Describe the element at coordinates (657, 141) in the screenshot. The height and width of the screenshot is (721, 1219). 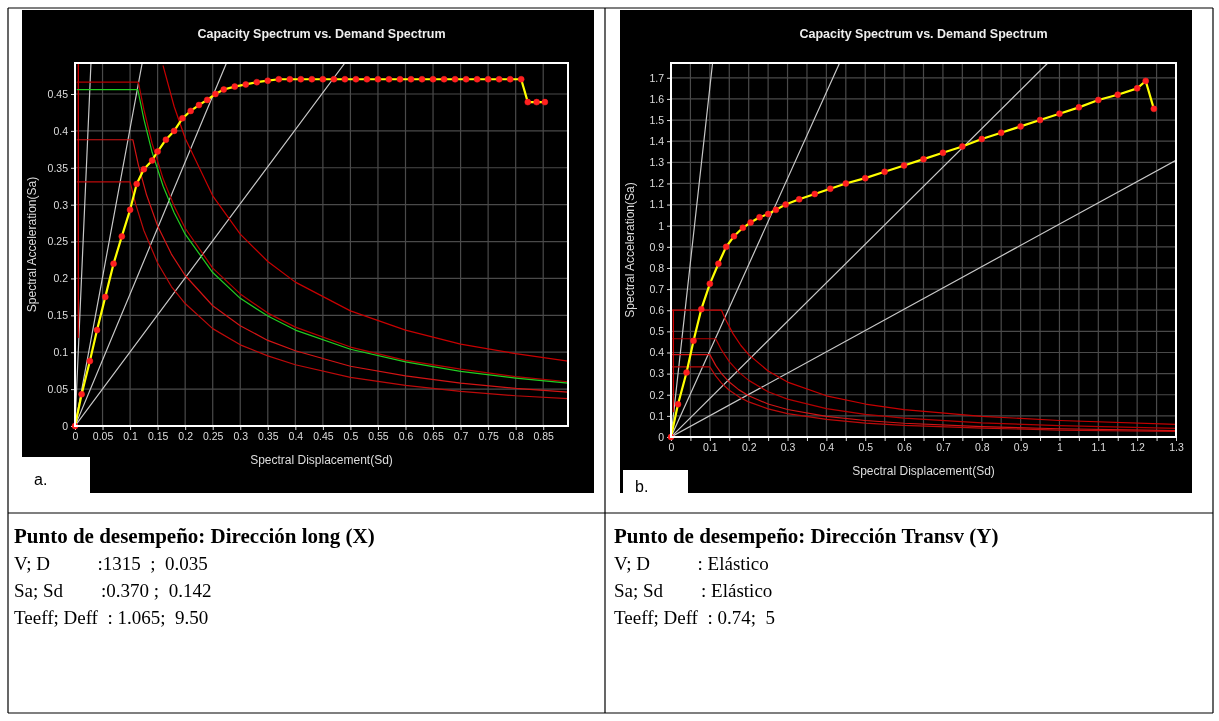
I see `y-tick-label: 1.4` at that location.